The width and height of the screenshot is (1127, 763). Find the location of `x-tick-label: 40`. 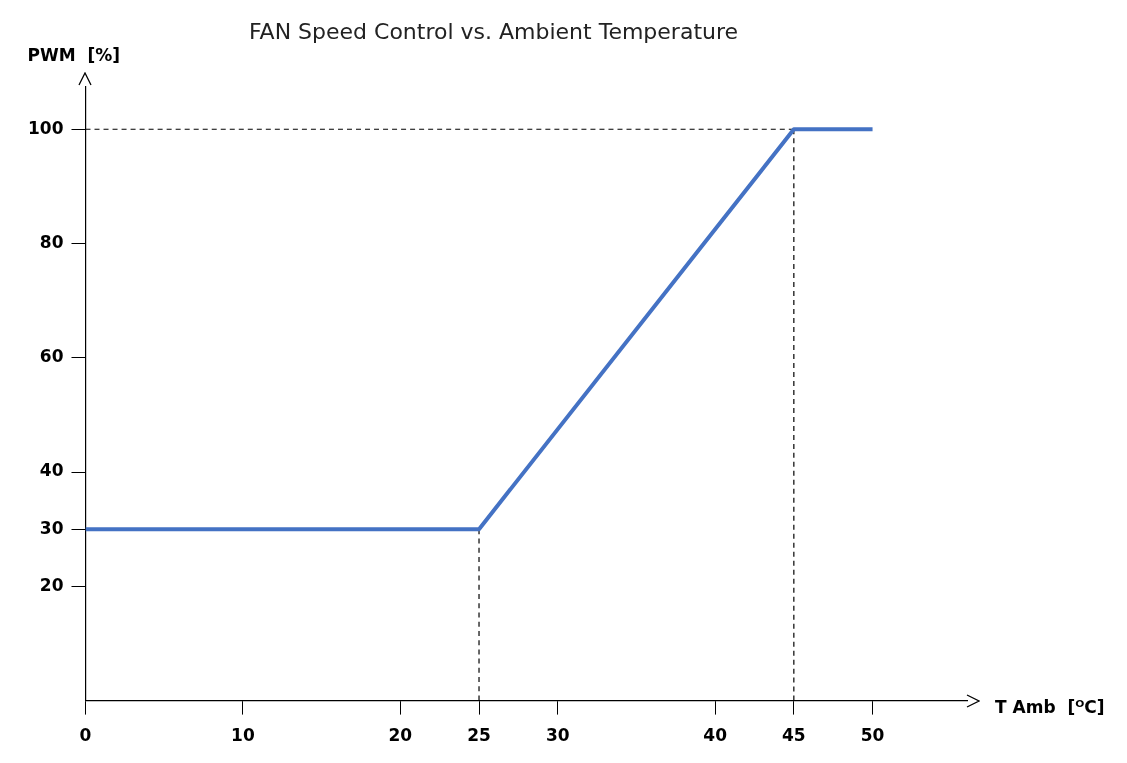

x-tick-label: 40 is located at coordinates (715, 735).